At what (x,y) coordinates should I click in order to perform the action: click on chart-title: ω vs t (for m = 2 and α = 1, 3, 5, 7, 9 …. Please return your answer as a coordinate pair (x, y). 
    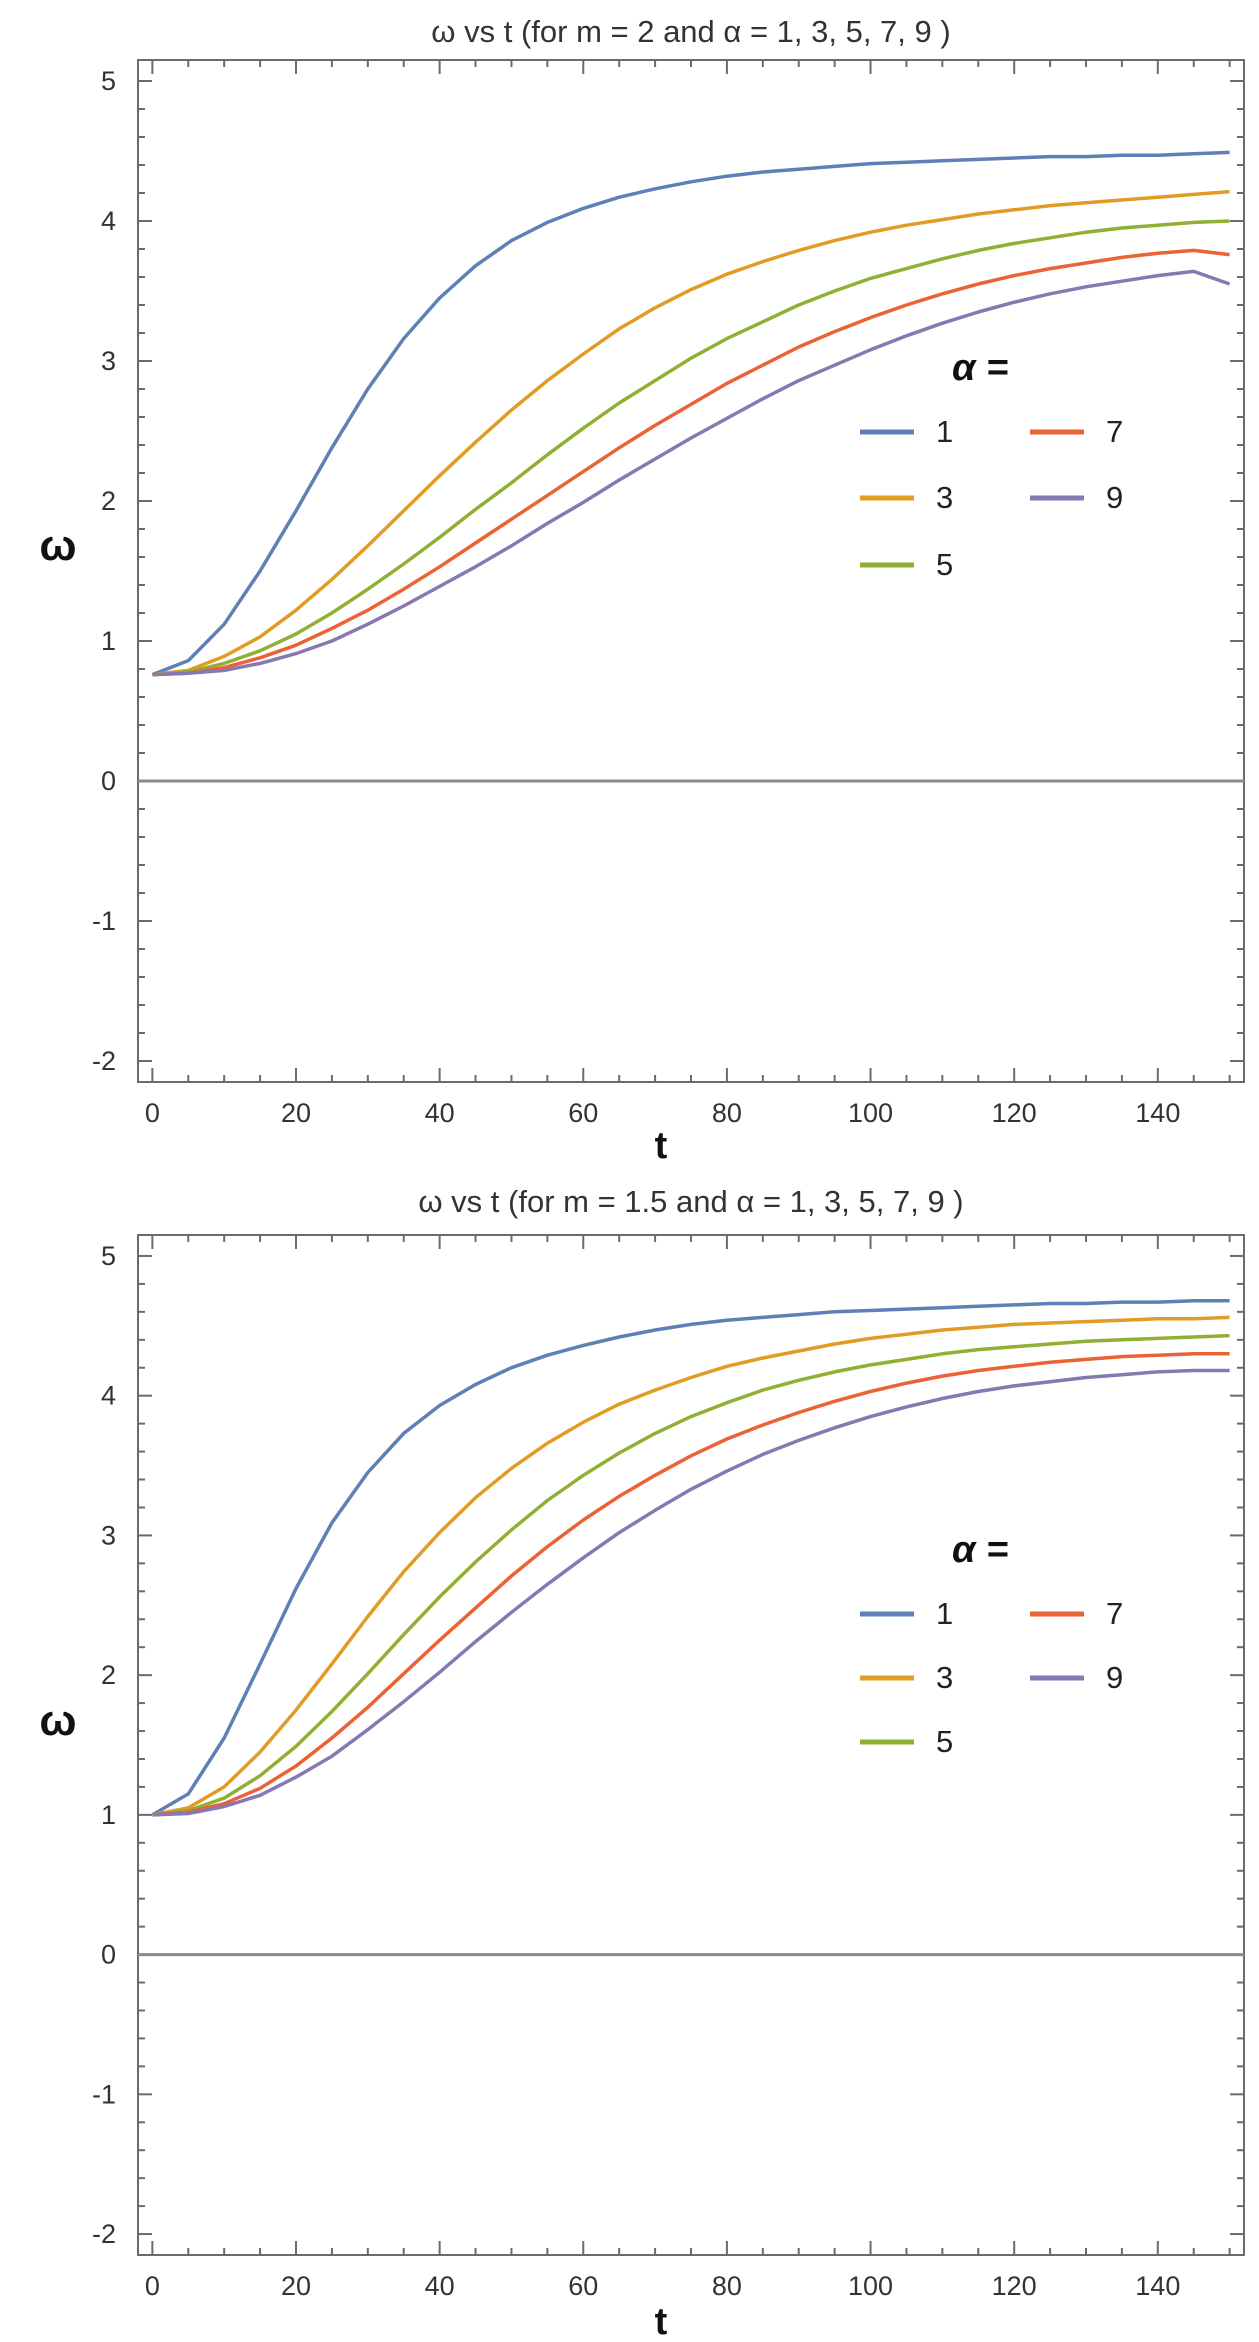
    Looking at the image, I should click on (690, 31).